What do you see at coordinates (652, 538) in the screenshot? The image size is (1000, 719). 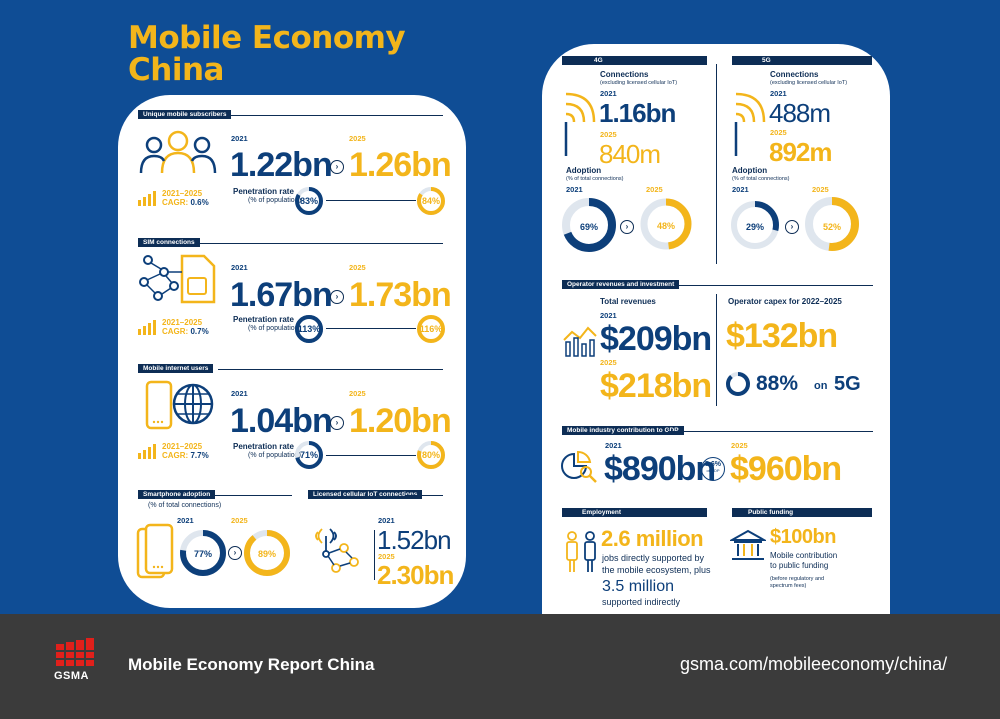 I see `jobs-direct: 2.6 million` at bounding box center [652, 538].